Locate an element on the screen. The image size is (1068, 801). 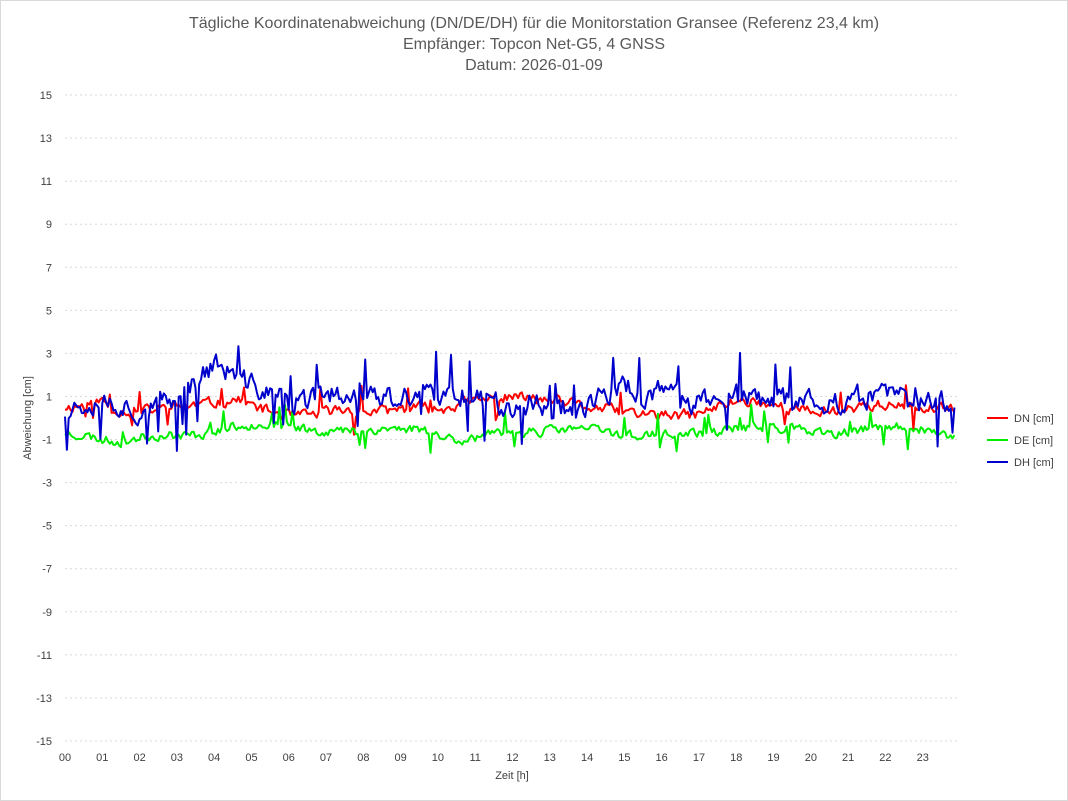
x-tick-label: 10 is located at coordinates (438, 758).